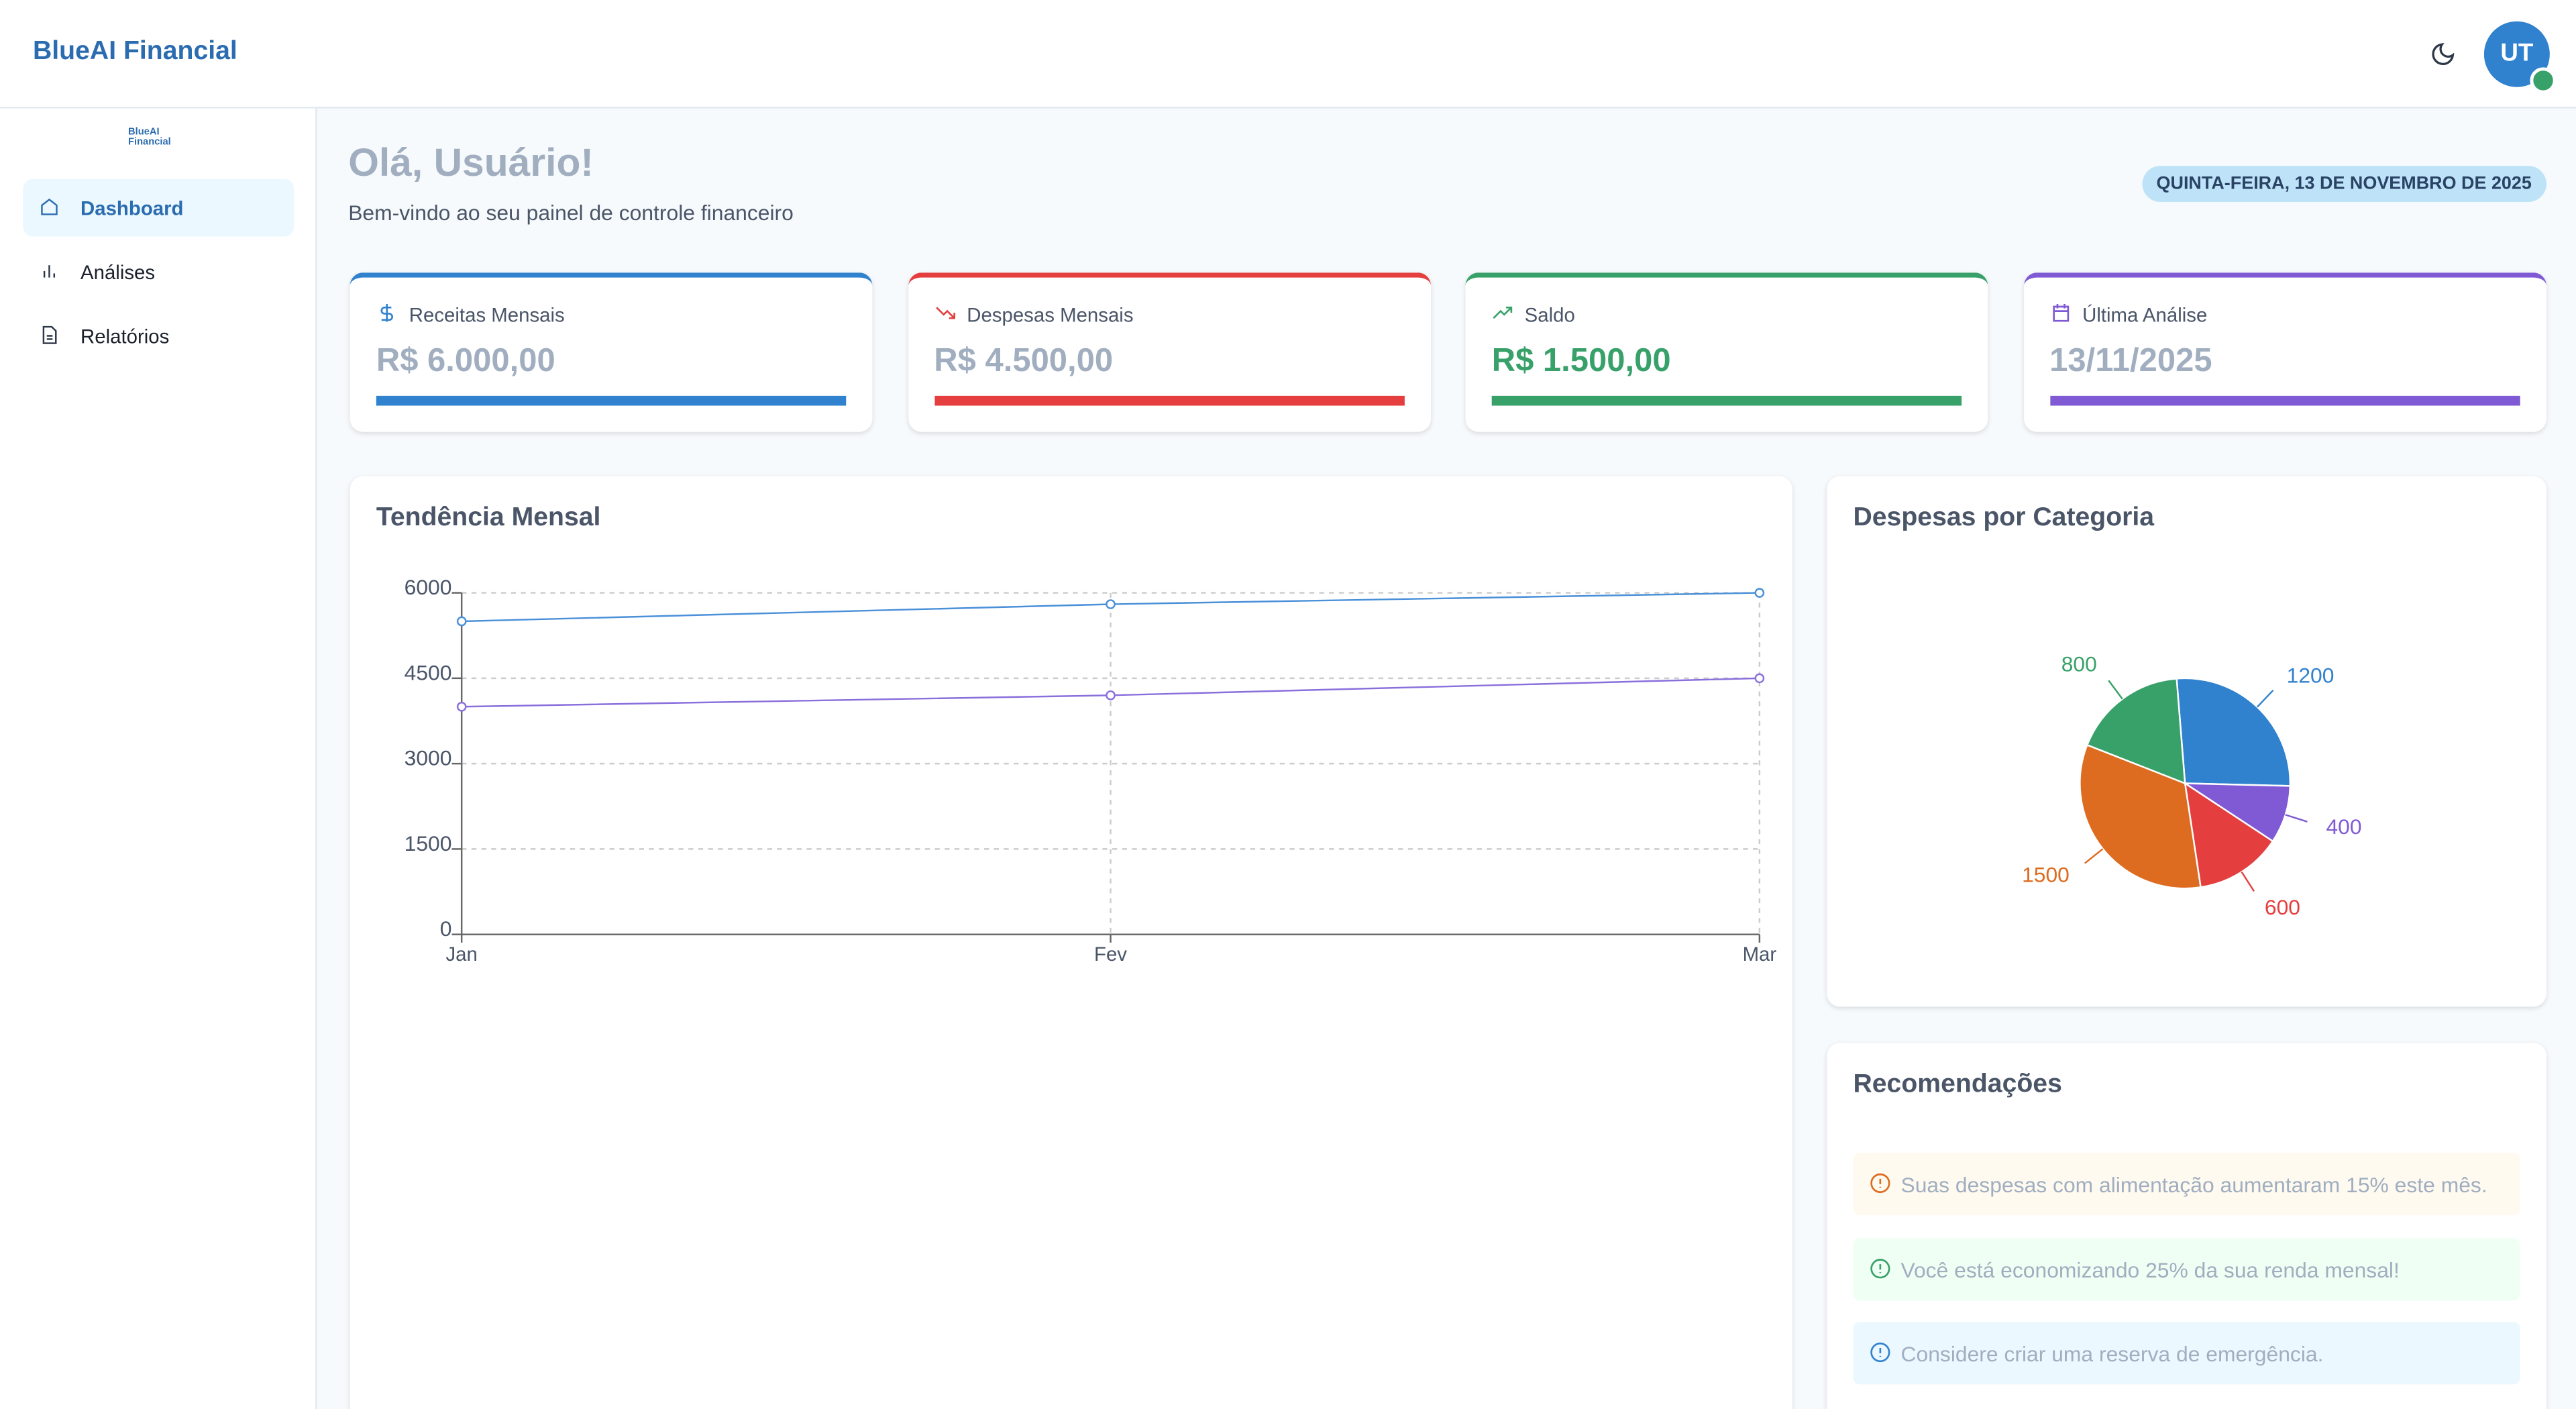  I want to click on recommendations-title: Recomendações, so click(1957, 1084).